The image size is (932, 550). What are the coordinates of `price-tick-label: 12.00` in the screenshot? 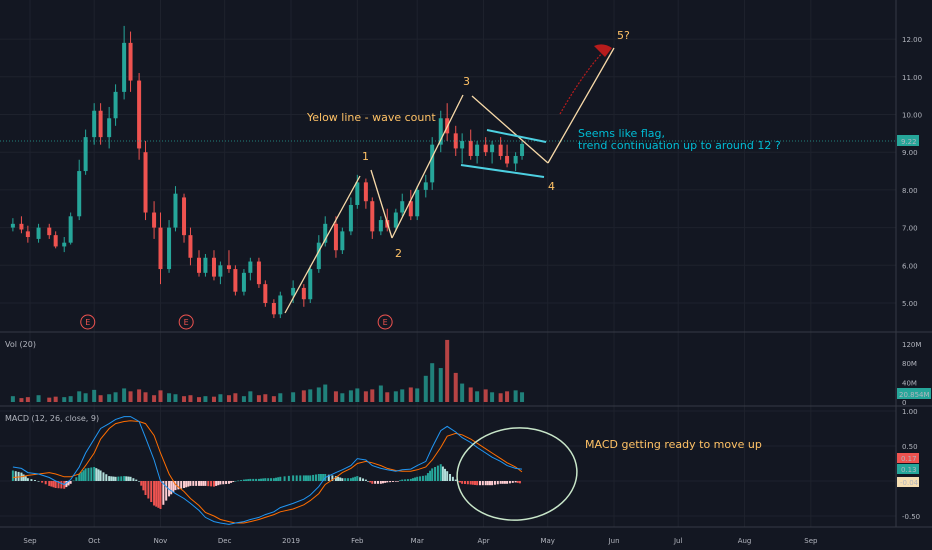 It's located at (912, 40).